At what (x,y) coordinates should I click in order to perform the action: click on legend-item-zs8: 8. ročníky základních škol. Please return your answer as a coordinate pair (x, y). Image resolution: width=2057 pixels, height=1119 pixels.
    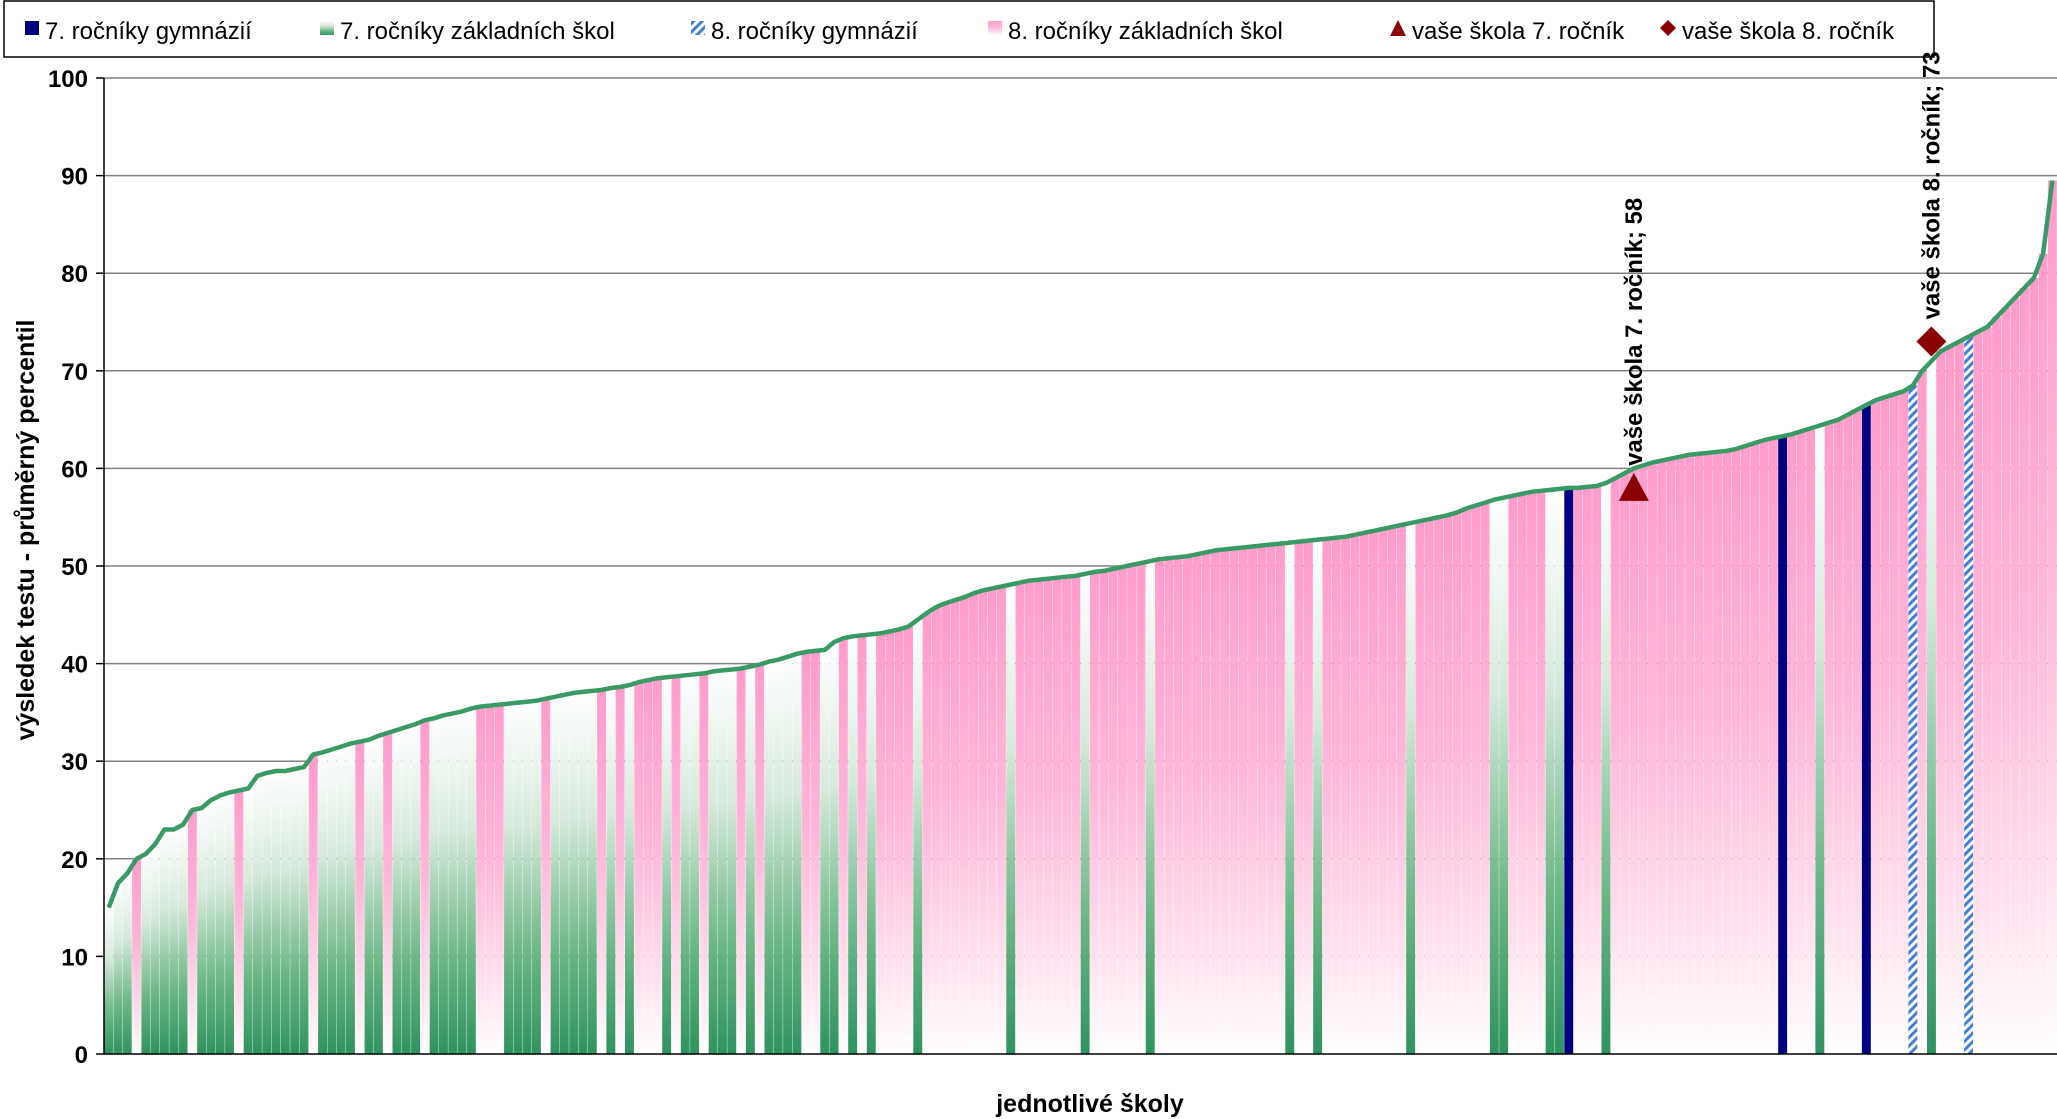
    Looking at the image, I should click on (1135, 31).